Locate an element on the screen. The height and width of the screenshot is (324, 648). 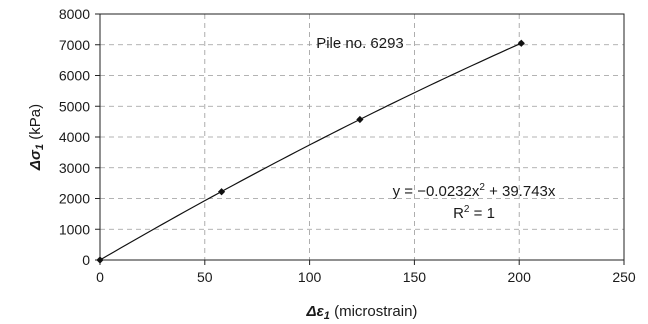
x-axis-subscript: 1 is located at coordinates (327, 316).